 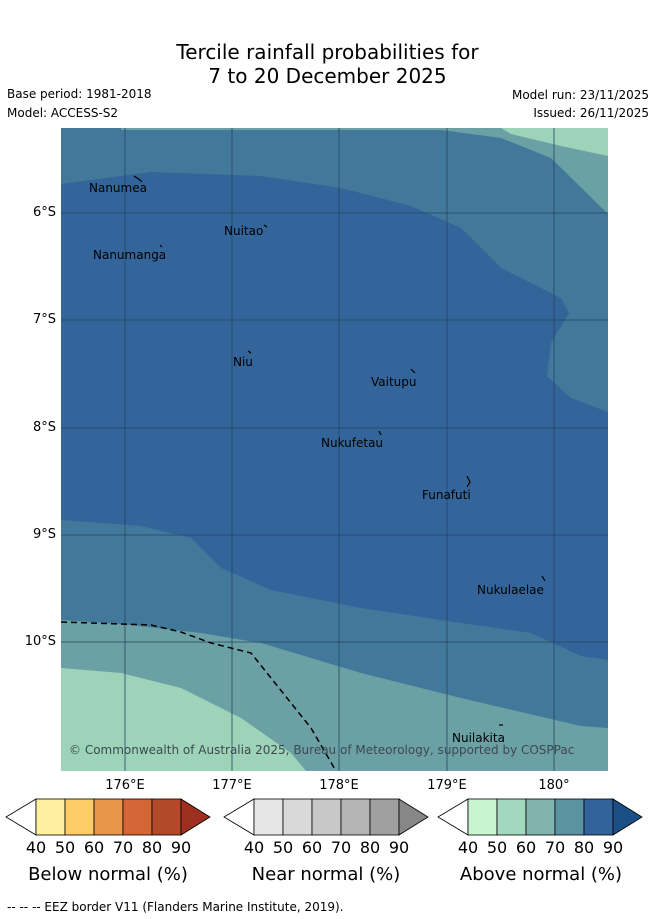 I want to click on contour-50-top, so click(x=554, y=142).